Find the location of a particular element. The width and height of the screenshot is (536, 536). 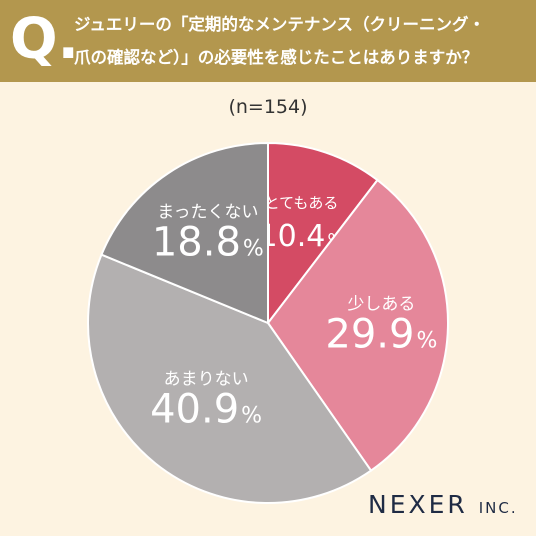

slice-category-label: あまりない is located at coordinates (206, 379).